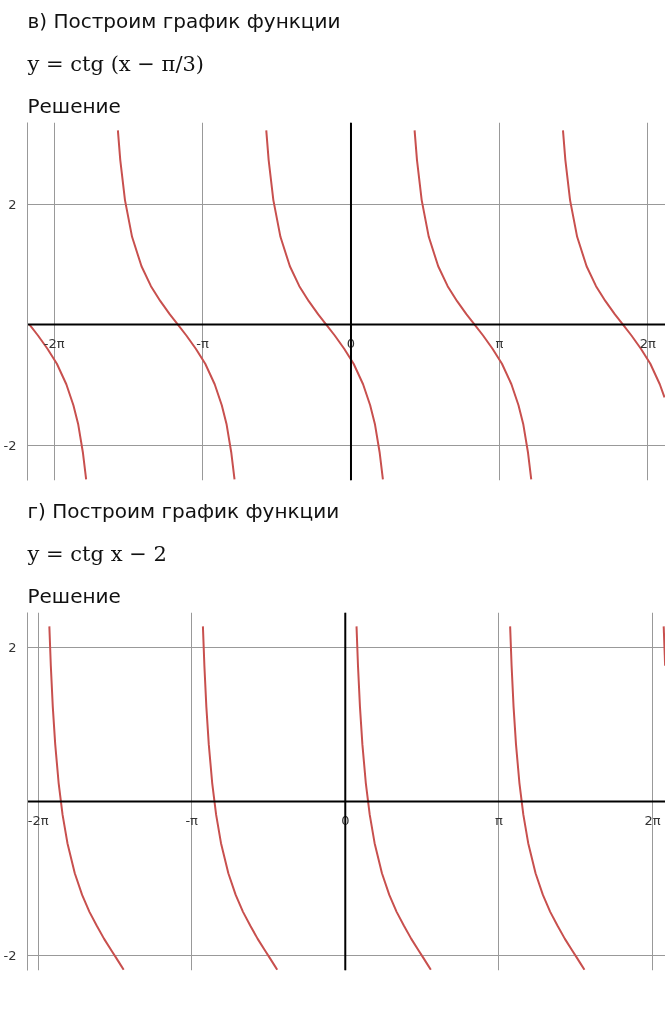 The height and width of the screenshot is (1027, 665). I want to click on chart-title: в) Построим график функции, so click(184, 20).